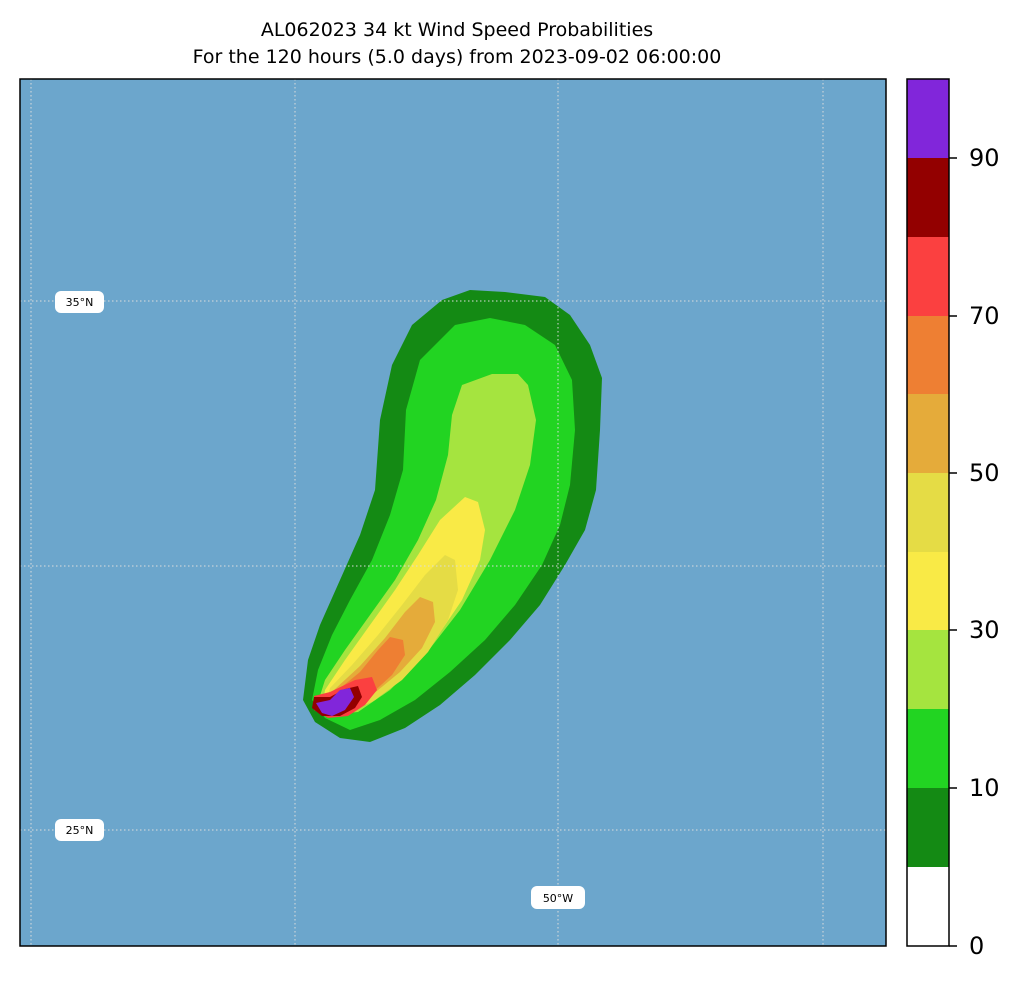  What do you see at coordinates (984, 473) in the screenshot?
I see `colorbar-tick-label: 50` at bounding box center [984, 473].